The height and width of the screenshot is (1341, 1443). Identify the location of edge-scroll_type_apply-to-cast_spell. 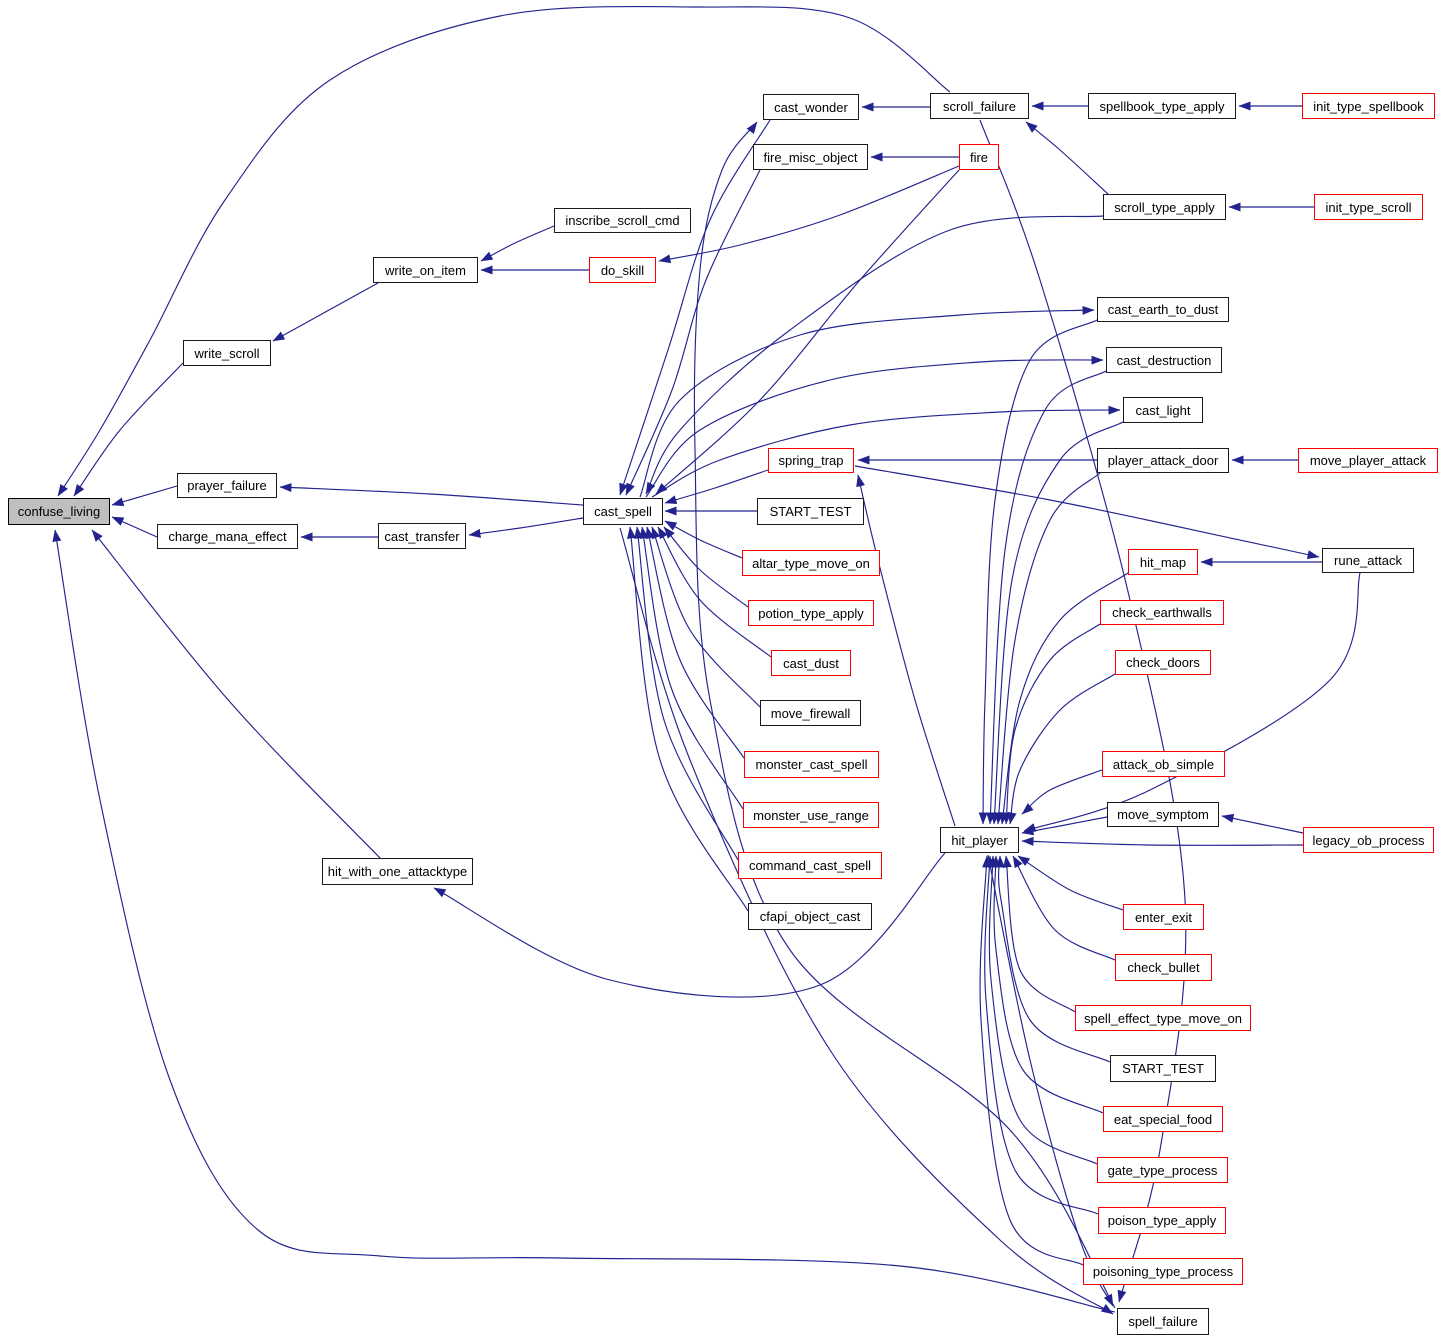
(874, 355).